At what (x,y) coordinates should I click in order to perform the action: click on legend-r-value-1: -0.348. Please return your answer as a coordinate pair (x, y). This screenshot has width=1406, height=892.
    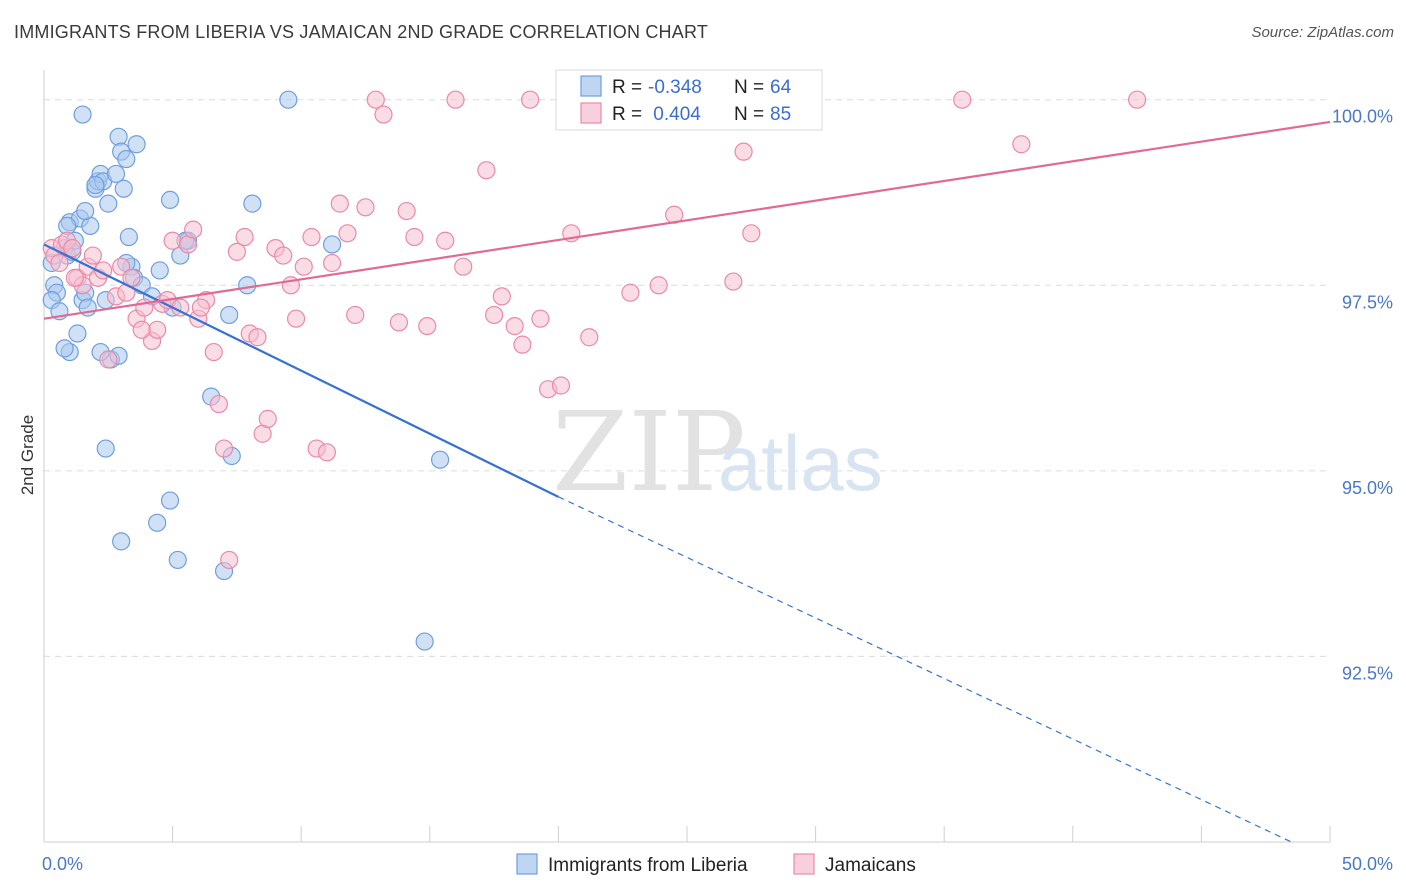
    Looking at the image, I should click on (675, 87).